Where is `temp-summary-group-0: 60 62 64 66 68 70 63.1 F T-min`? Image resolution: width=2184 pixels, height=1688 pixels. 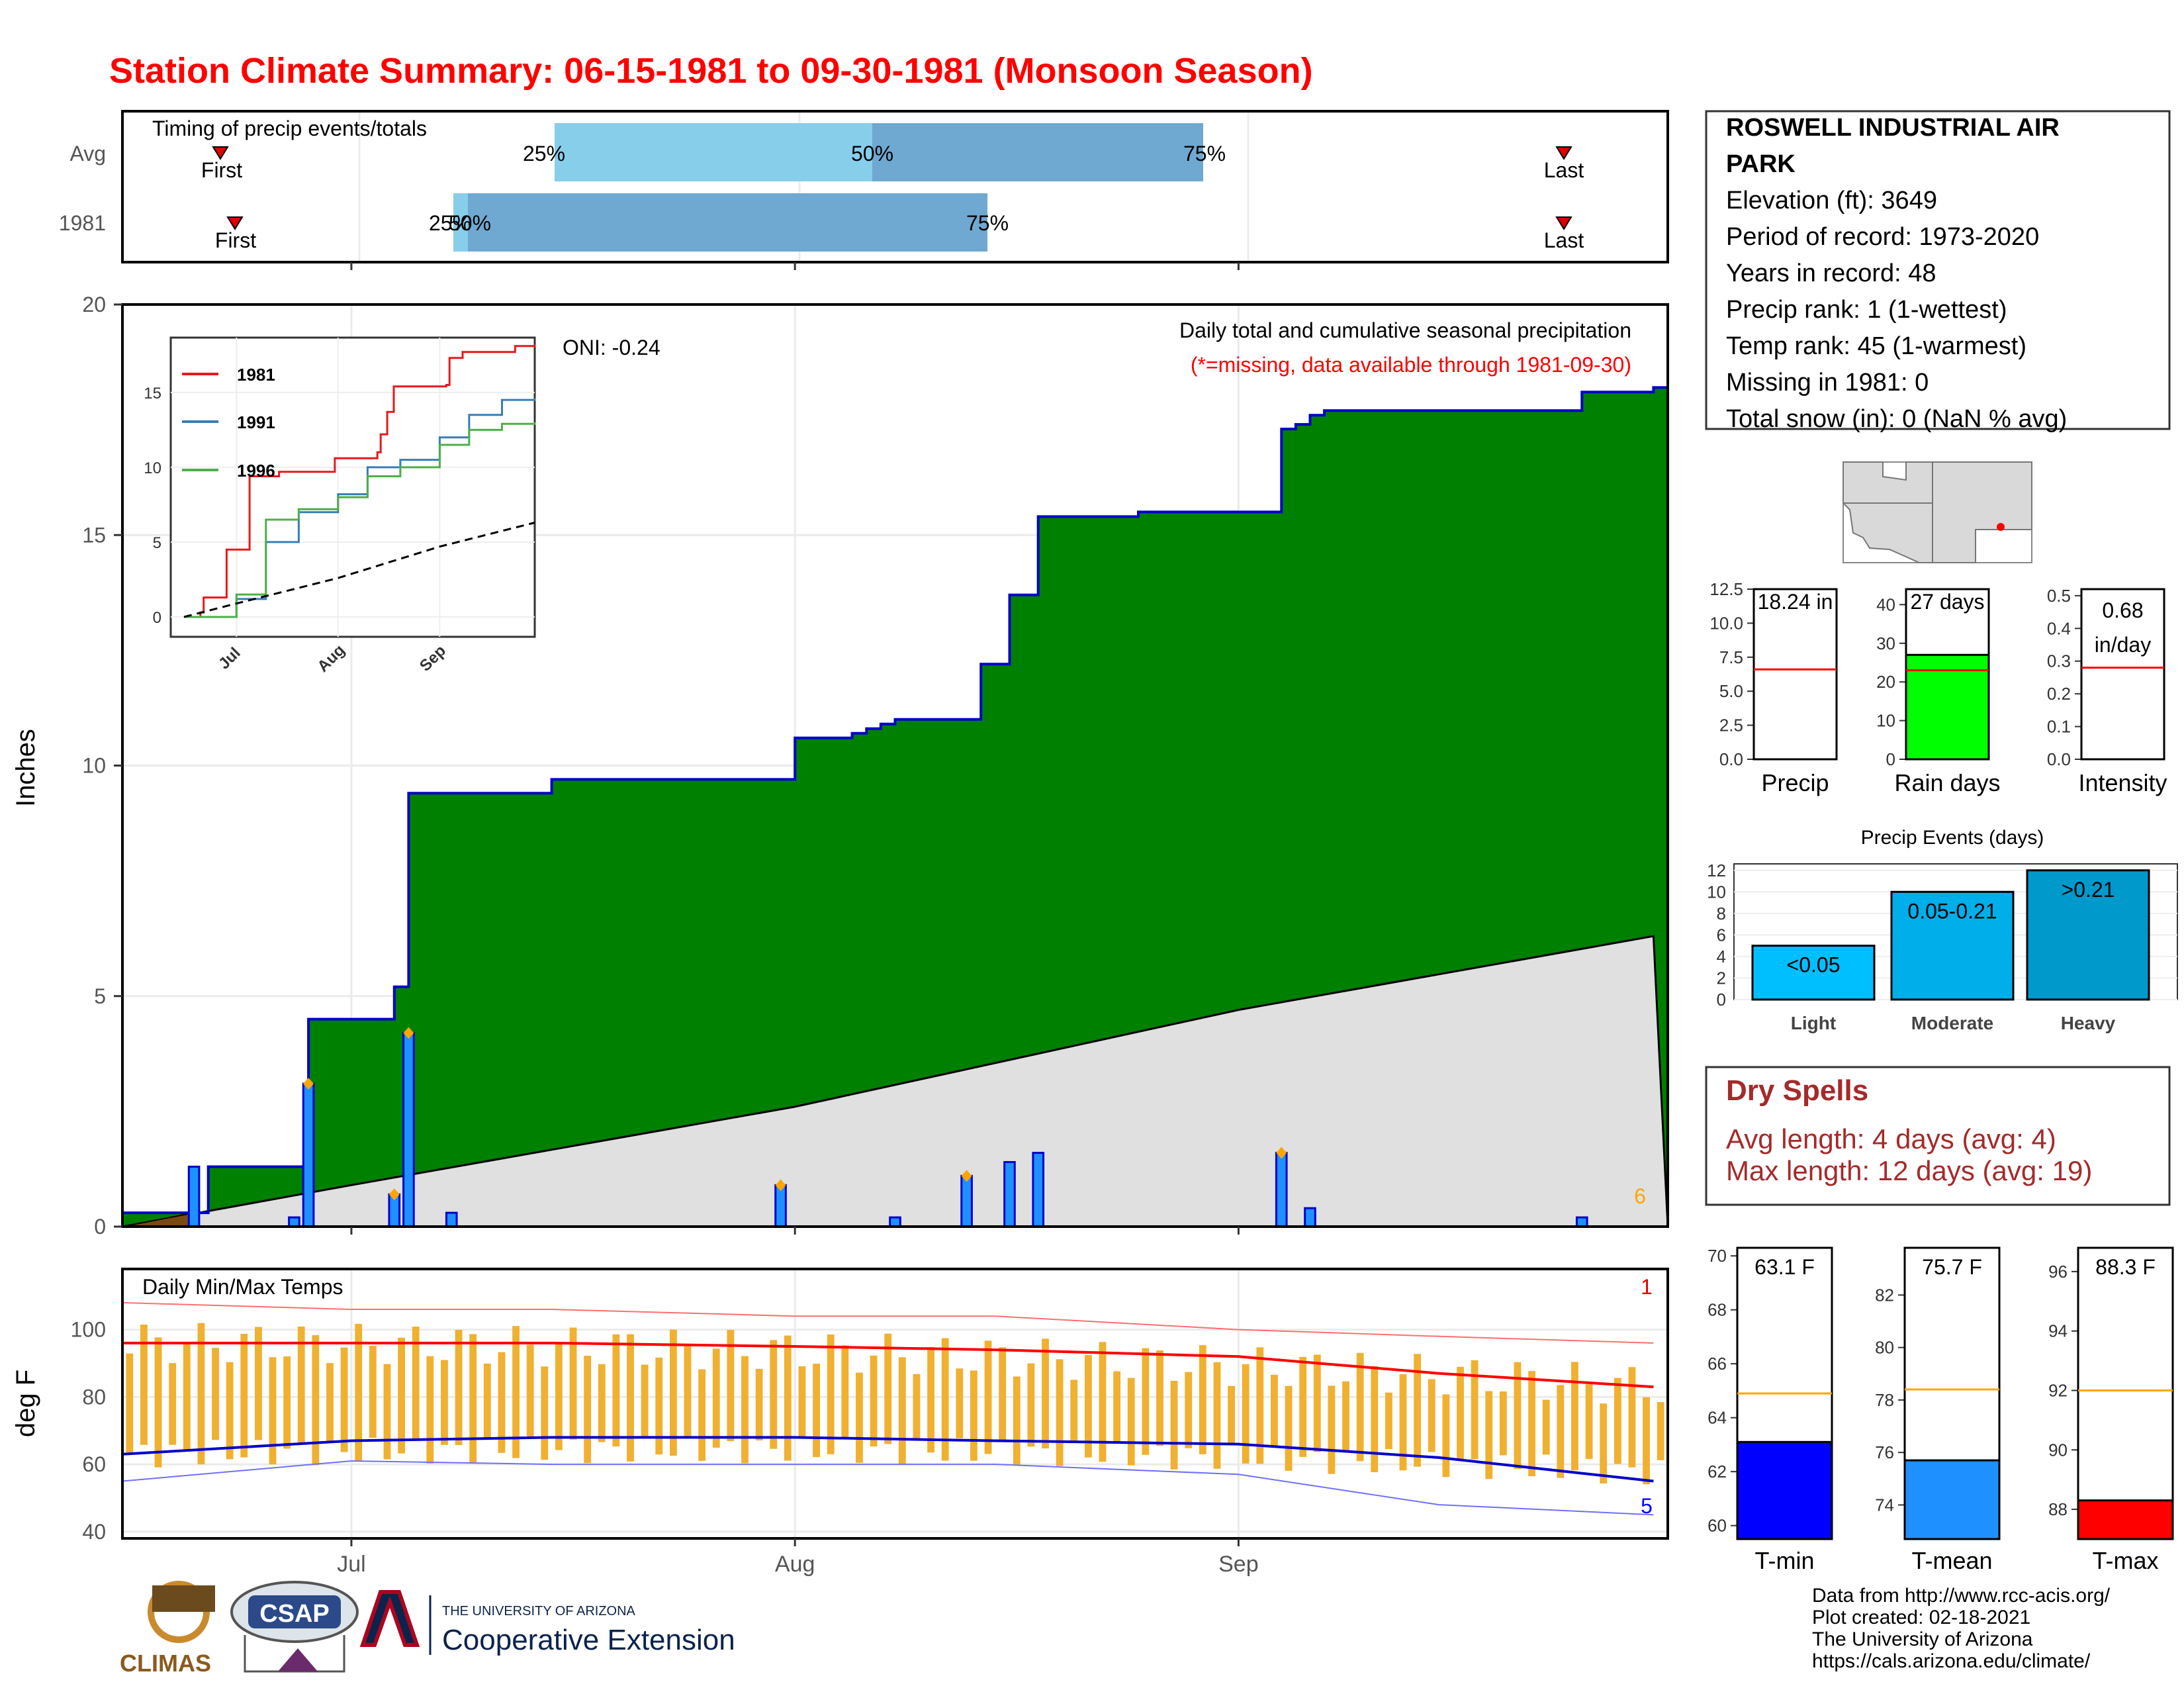
temp-summary-group-0: 60 62 64 66 68 70 63.1 F T-min is located at coordinates (1770, 1410).